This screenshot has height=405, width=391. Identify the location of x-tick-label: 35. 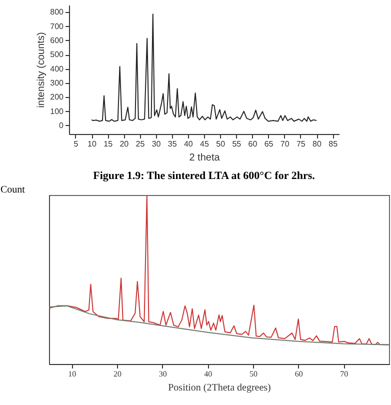
(173, 144).